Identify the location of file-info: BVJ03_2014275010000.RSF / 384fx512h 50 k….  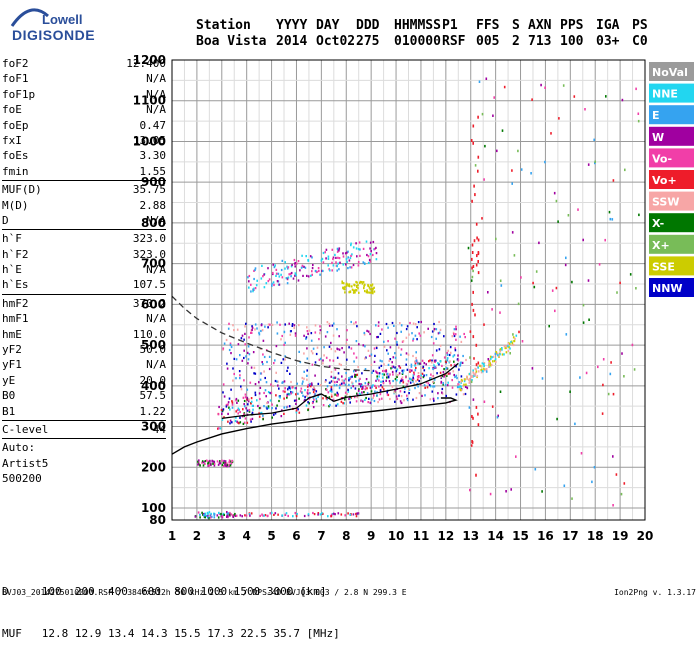
(204, 592).